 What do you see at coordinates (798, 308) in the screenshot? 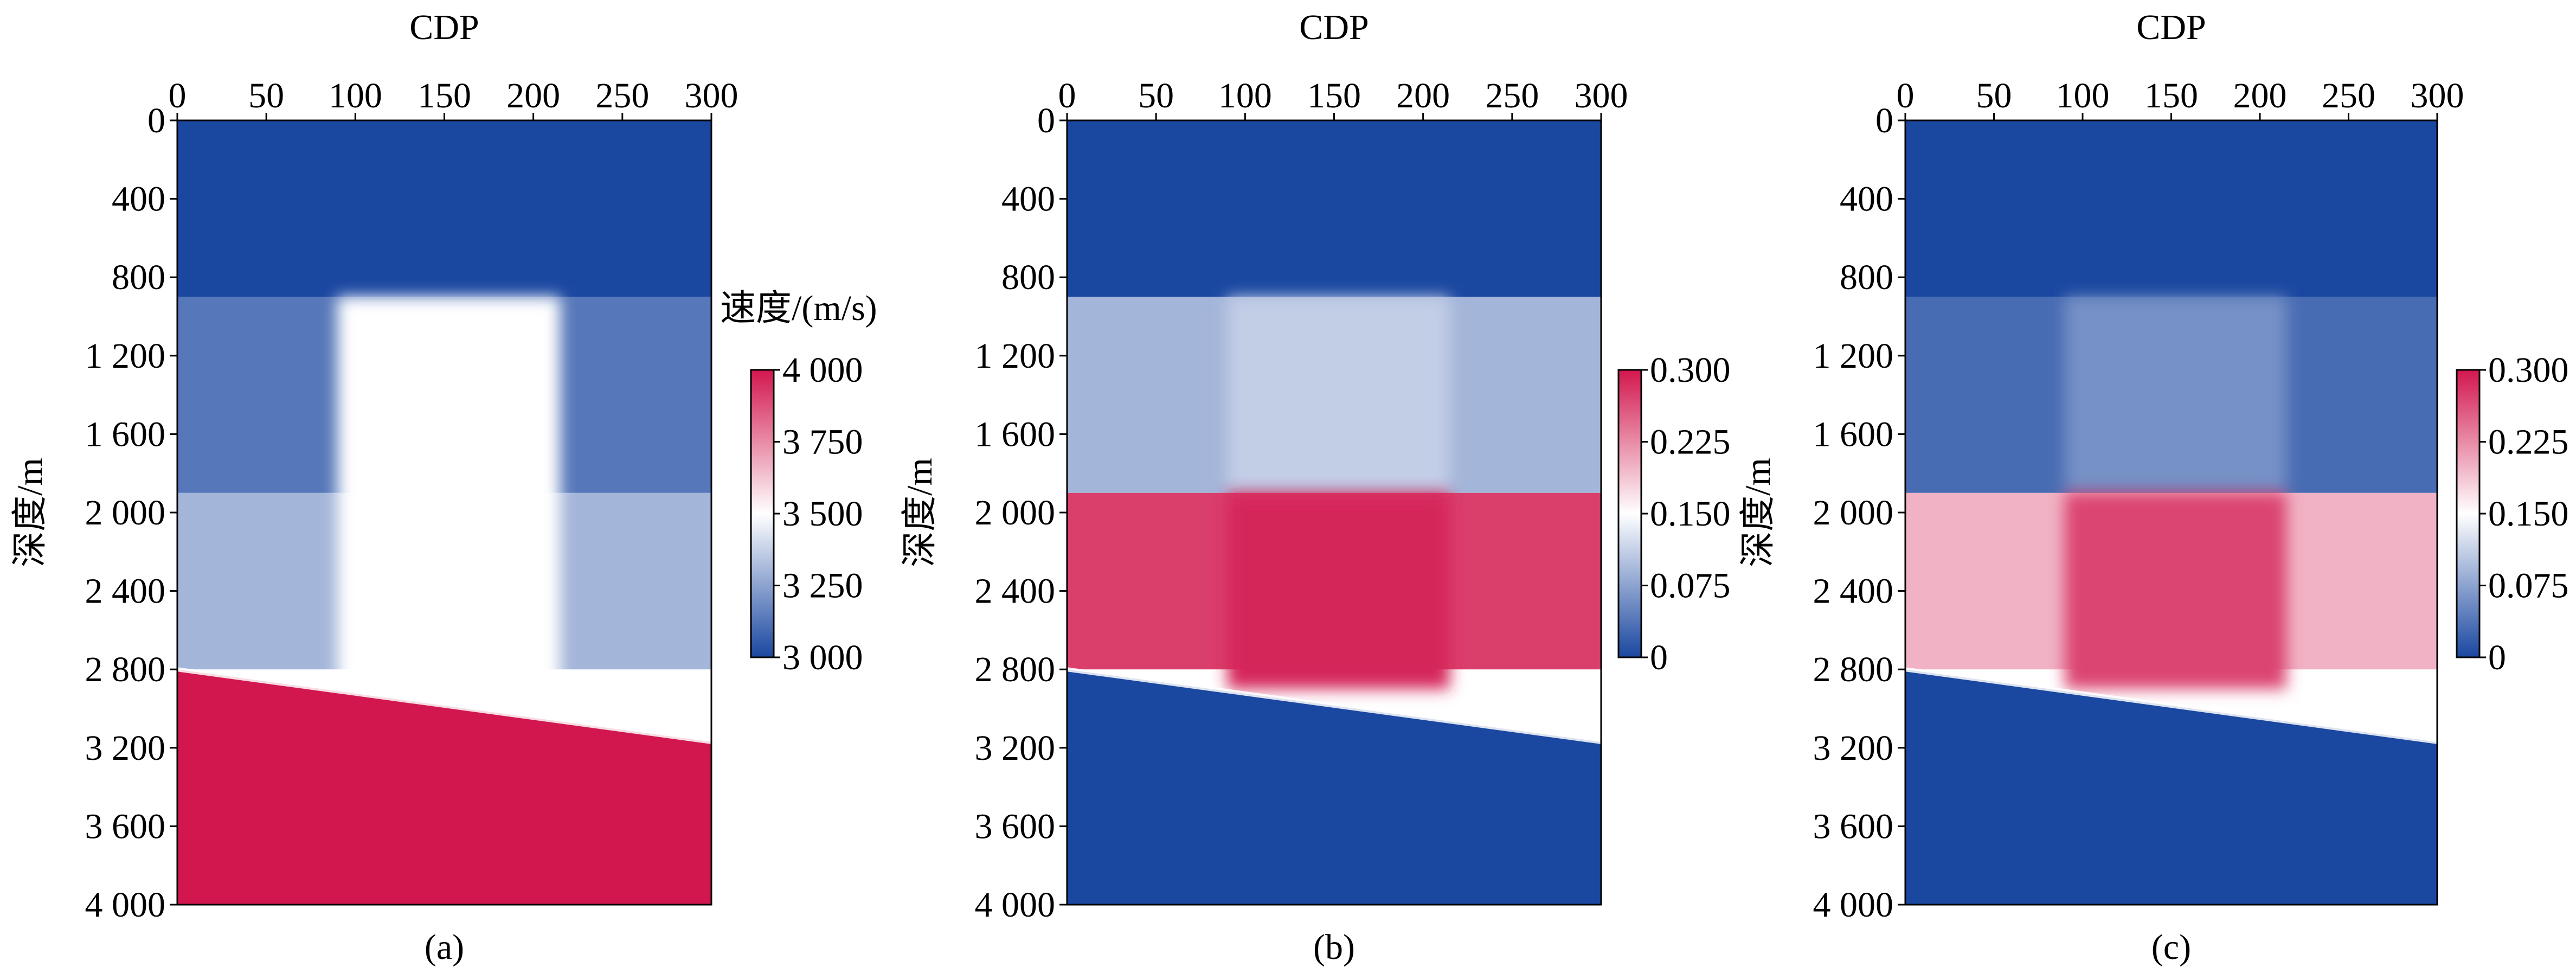
I see `colorbar-title: 速度/(m/s)` at bounding box center [798, 308].